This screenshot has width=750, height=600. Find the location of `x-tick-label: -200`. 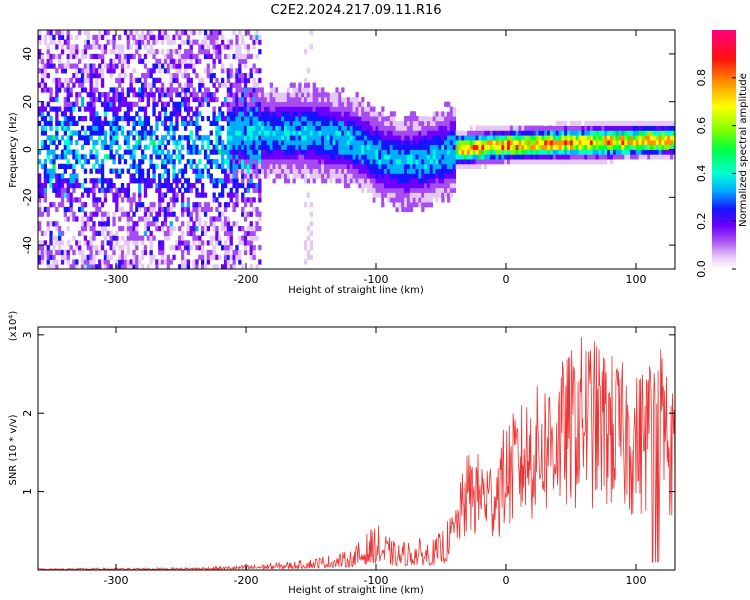

x-tick-label: -200 is located at coordinates (246, 580).